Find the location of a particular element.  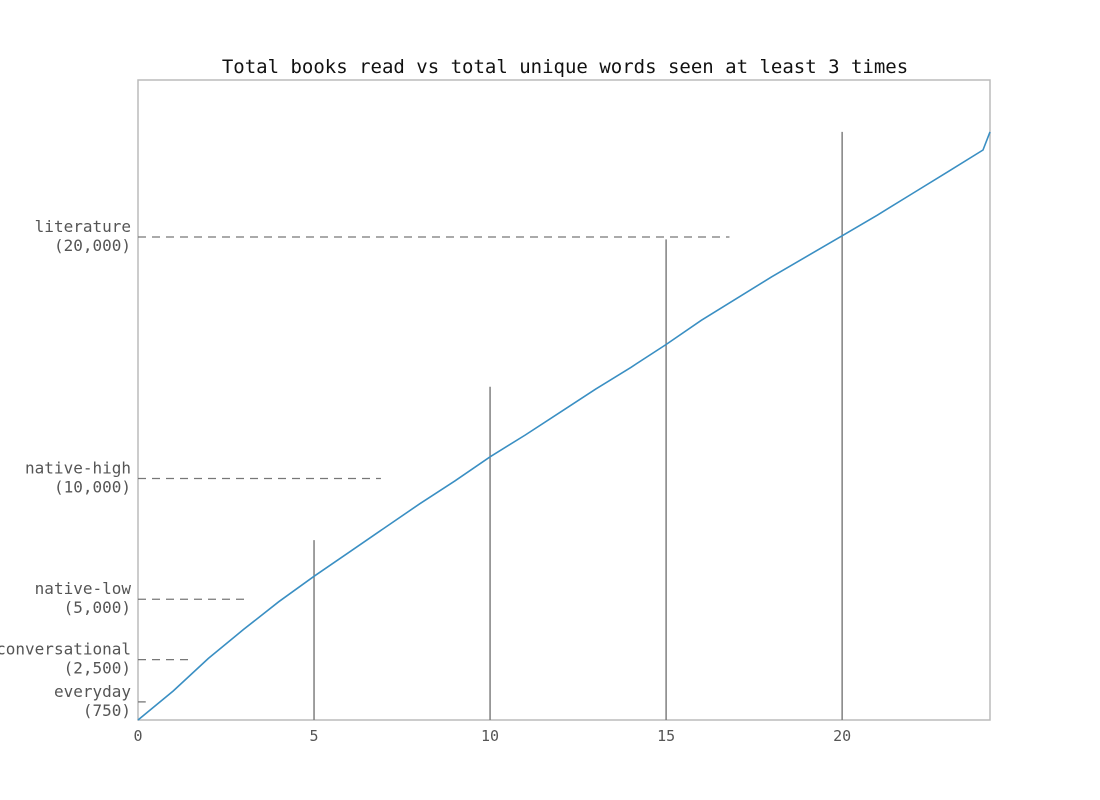

level-name-native-low: native-low is located at coordinates (83, 588).